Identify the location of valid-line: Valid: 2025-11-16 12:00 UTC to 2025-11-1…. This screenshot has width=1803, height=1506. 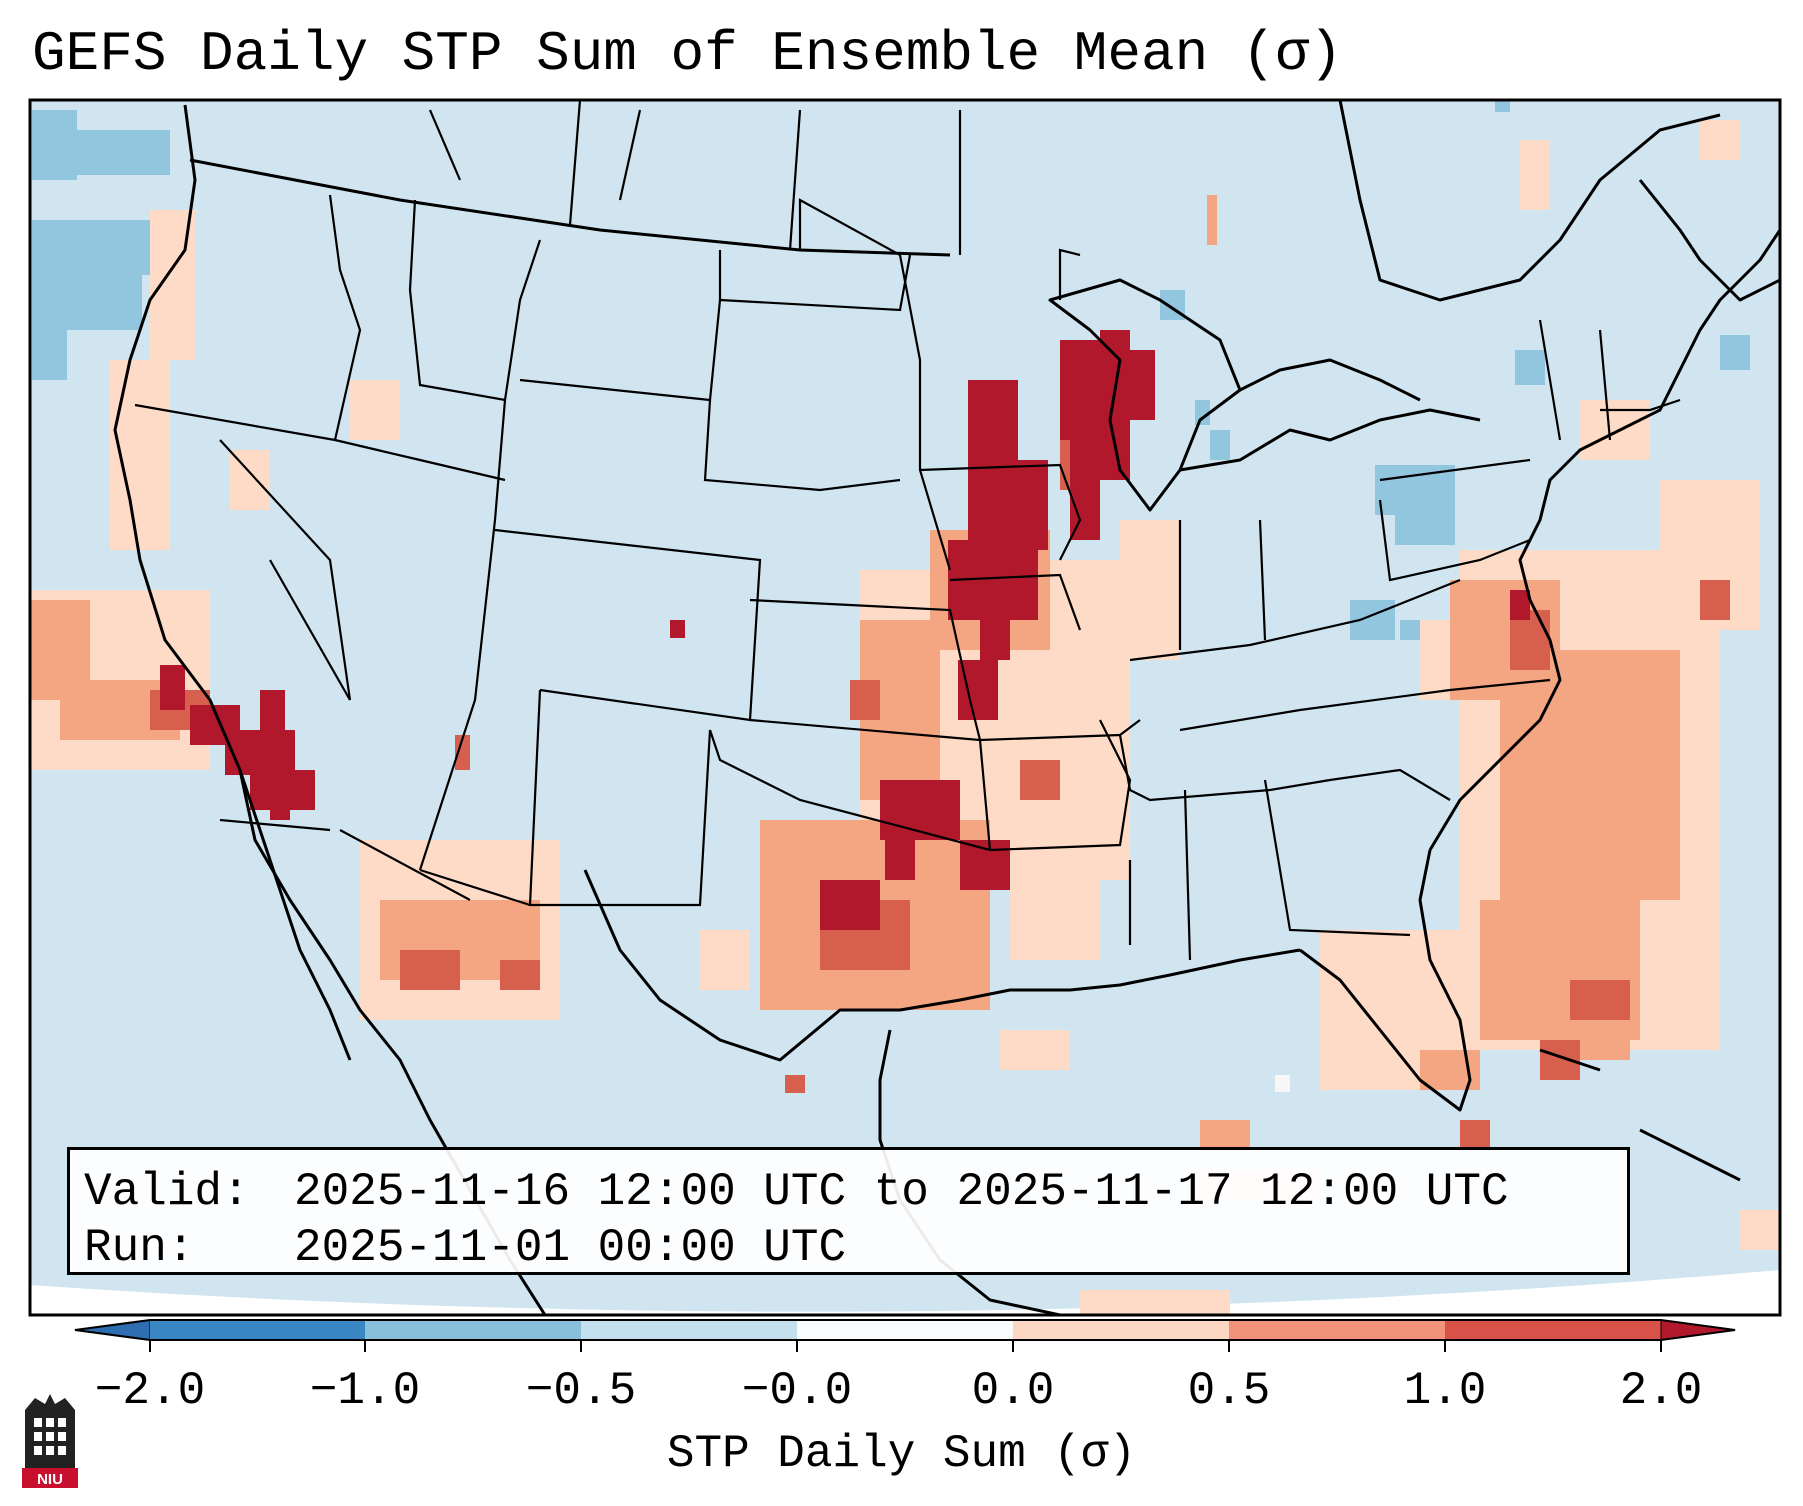
(848, 1192).